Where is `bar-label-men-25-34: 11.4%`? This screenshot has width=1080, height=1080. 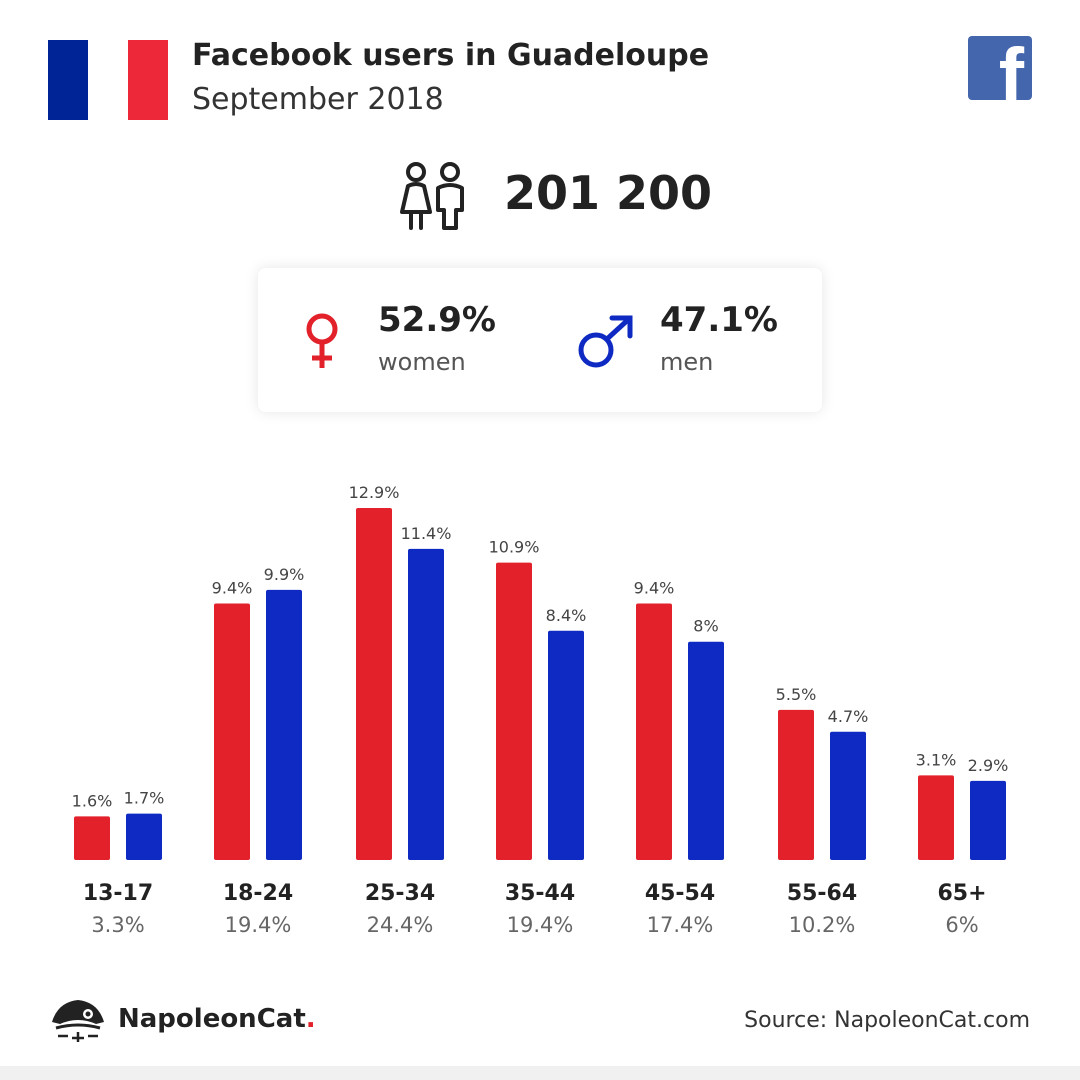 bar-label-men-25-34: 11.4% is located at coordinates (426, 533).